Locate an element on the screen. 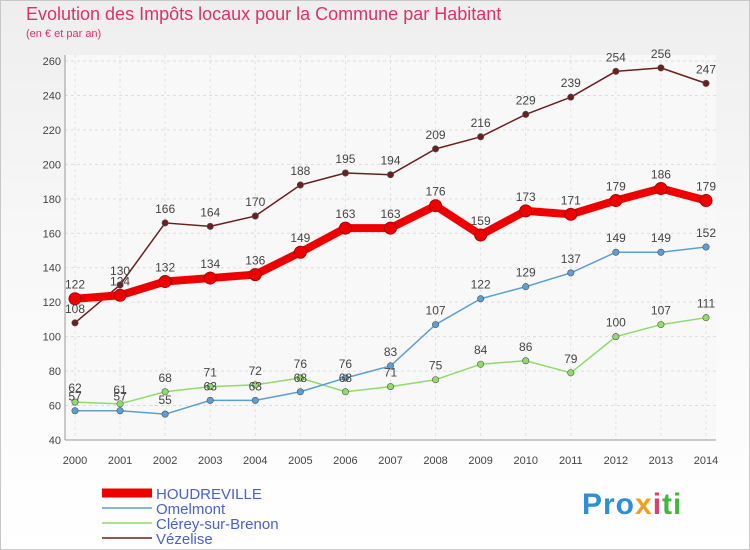 The image size is (750, 550). data-label: 72 is located at coordinates (256, 371).